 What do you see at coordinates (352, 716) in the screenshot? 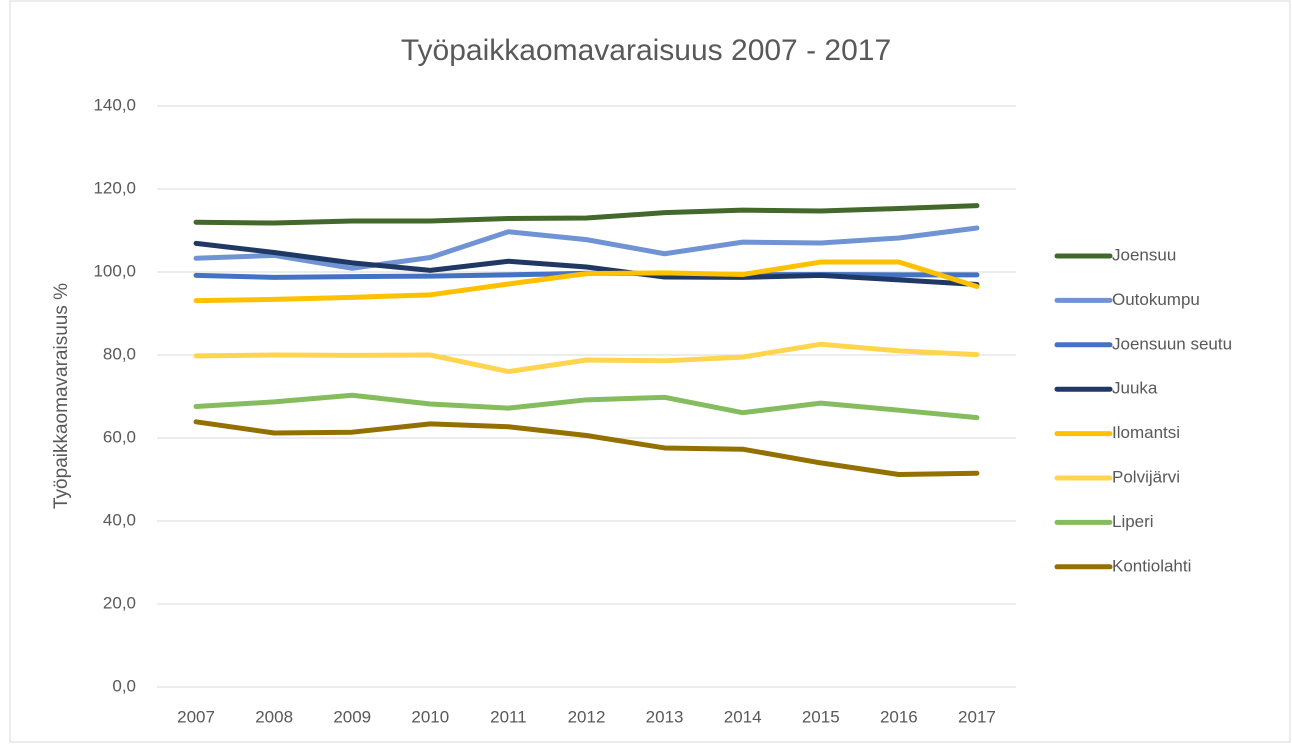
I see `x-tick-label: 2009` at bounding box center [352, 716].